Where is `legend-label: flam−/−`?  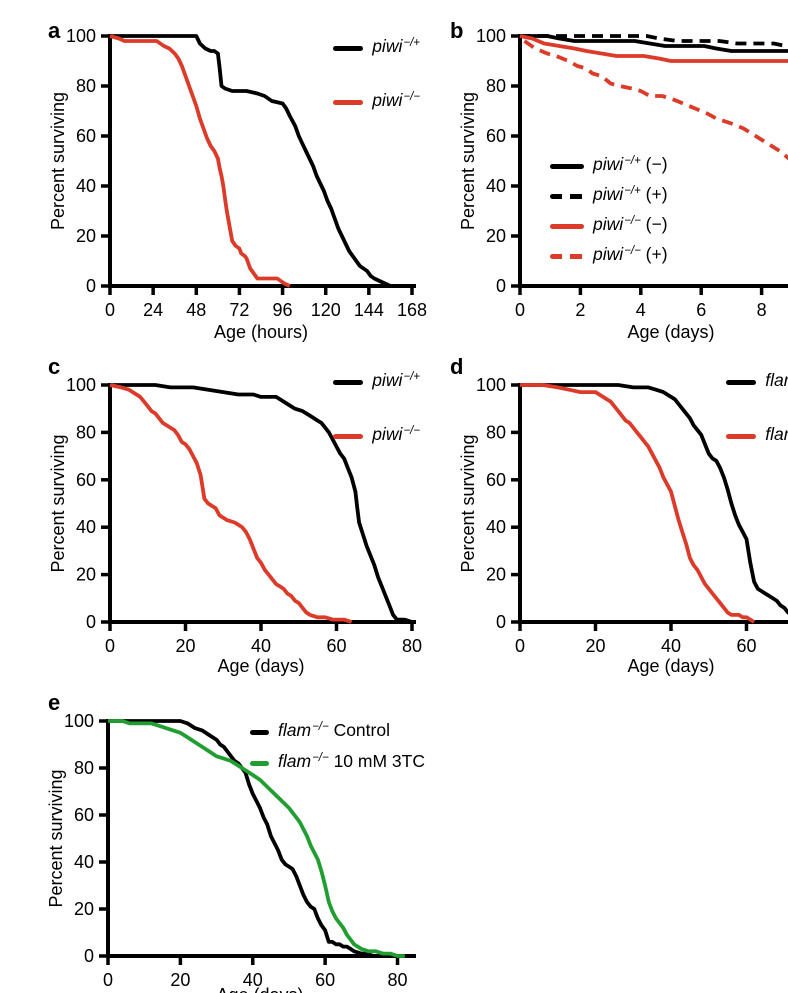
legend-label: flam−/− is located at coordinates (776, 436).